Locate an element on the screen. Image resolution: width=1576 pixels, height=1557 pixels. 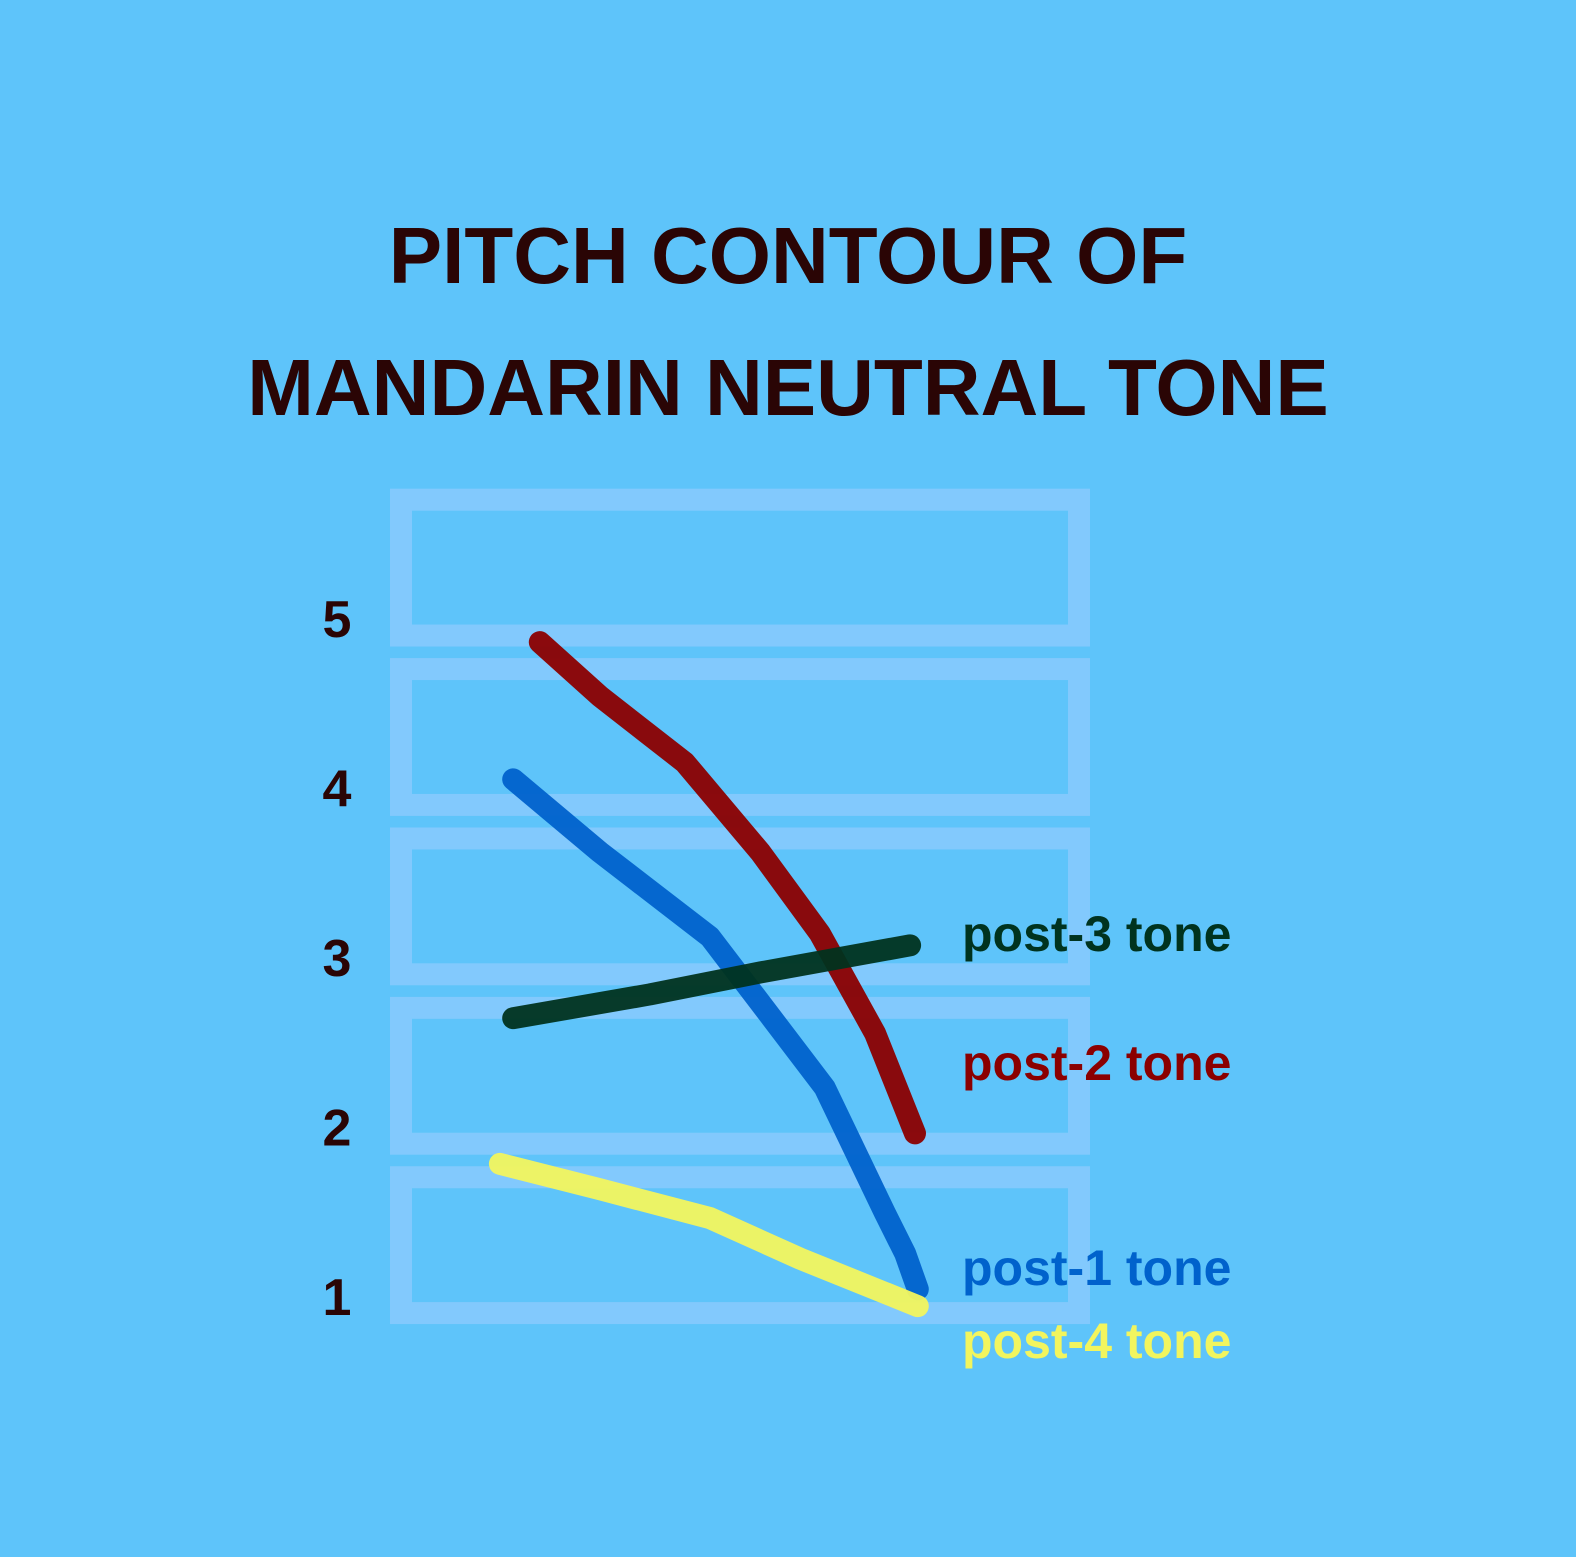
y-tick-label: 2 is located at coordinates (337, 1128).